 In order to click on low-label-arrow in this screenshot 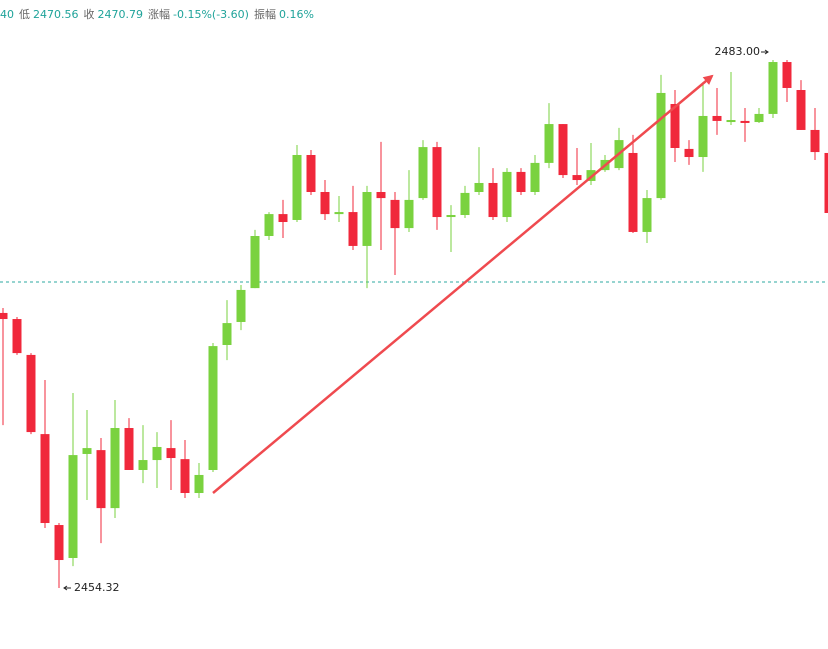, I will do `click(67, 588)`.